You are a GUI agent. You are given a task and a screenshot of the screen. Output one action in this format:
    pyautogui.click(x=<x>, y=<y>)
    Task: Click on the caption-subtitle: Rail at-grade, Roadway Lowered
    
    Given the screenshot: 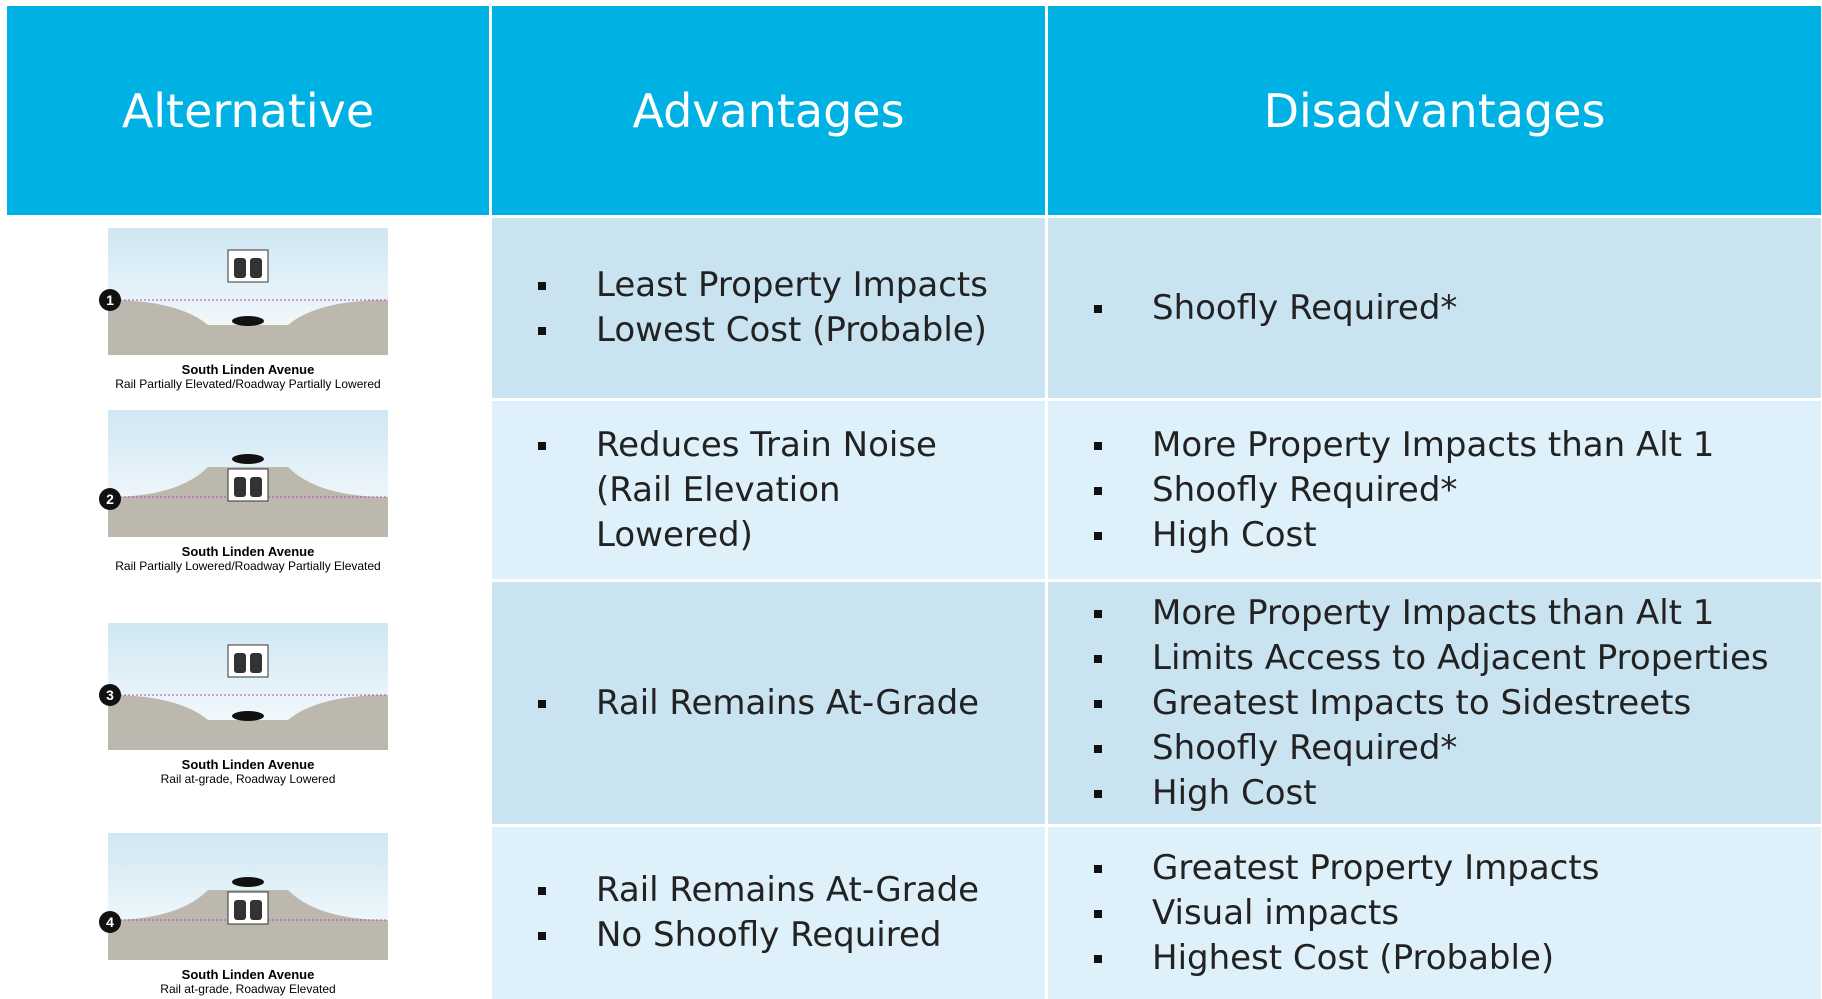 What is the action you would take?
    pyautogui.click(x=248, y=779)
    